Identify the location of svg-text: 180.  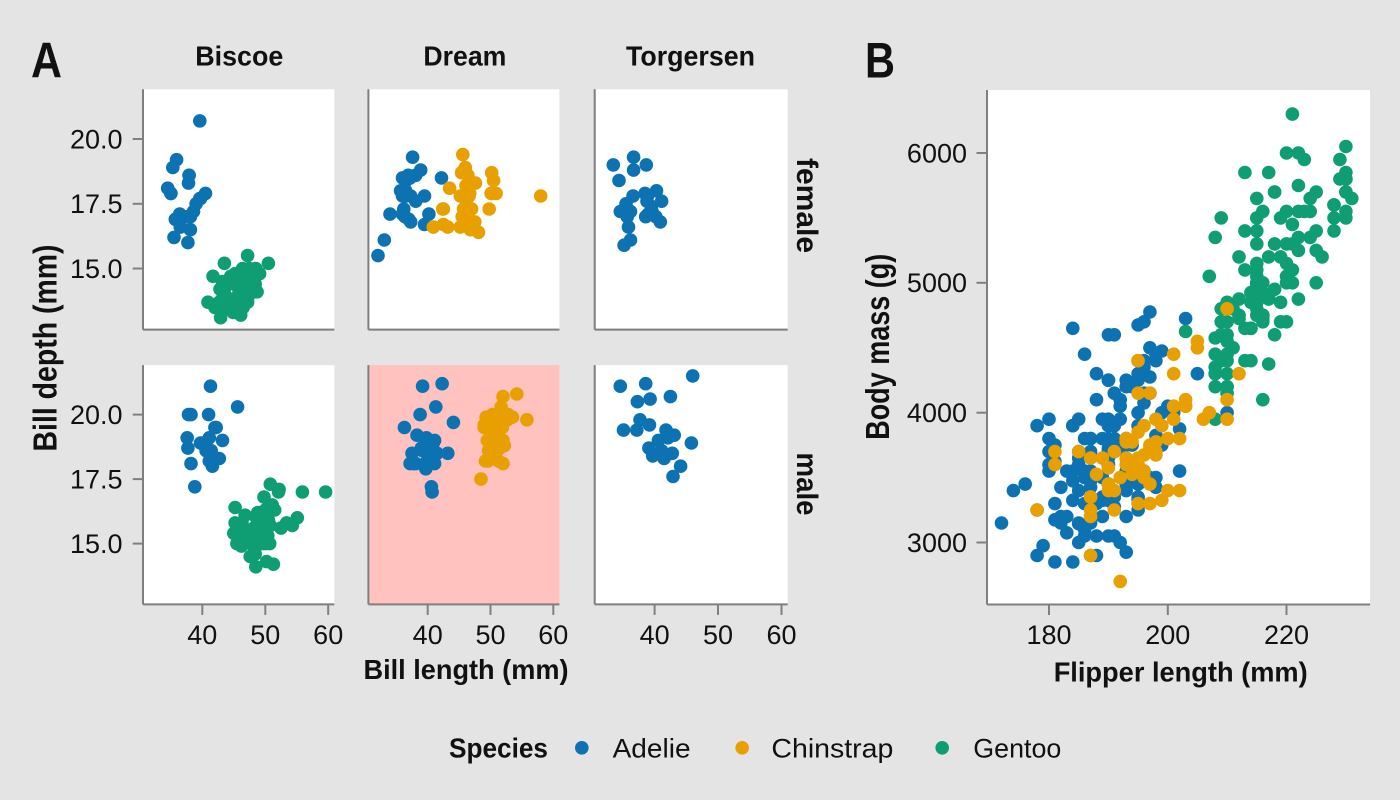
(1048, 635).